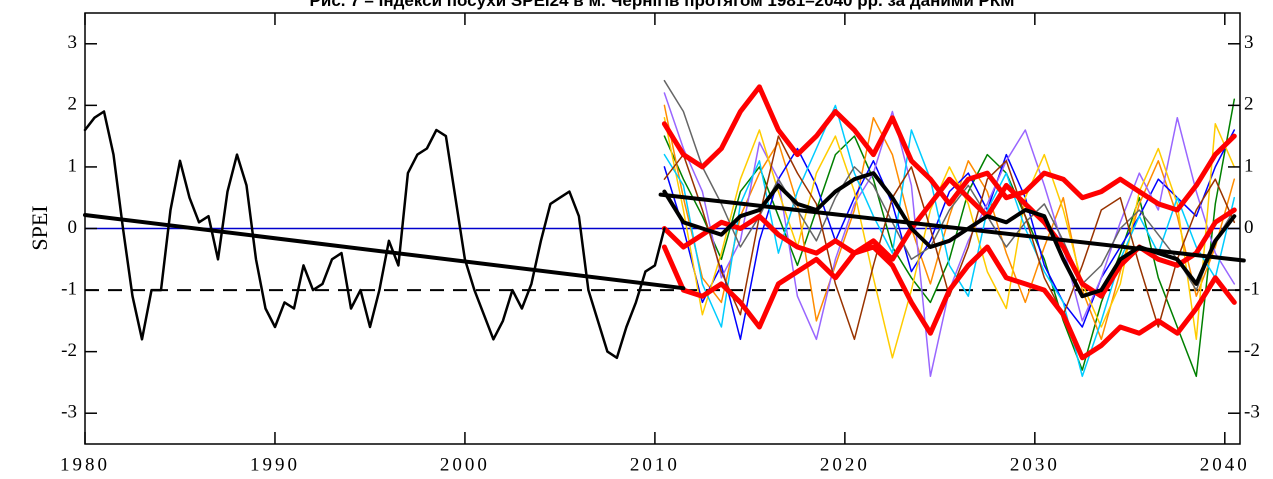 The image size is (1273, 479). I want to click on x-tick-label: 2020, so click(845, 464).